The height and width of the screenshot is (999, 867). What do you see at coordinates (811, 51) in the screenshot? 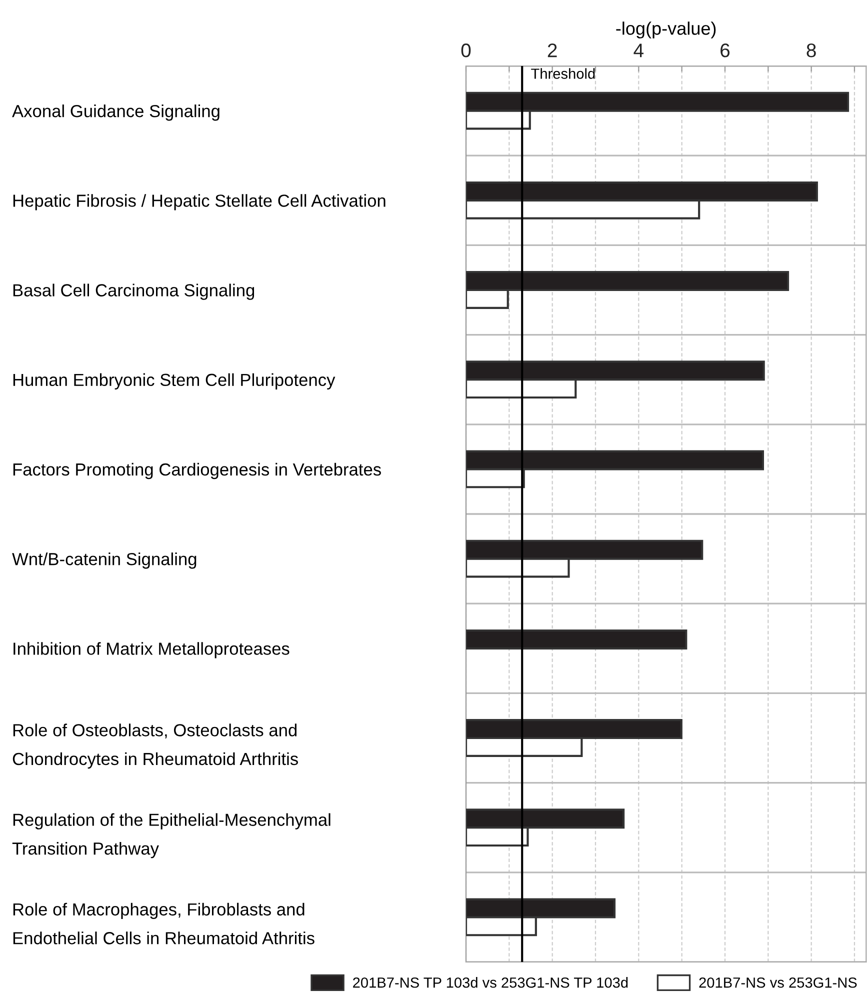
I see `x-tick-label: 8` at bounding box center [811, 51].